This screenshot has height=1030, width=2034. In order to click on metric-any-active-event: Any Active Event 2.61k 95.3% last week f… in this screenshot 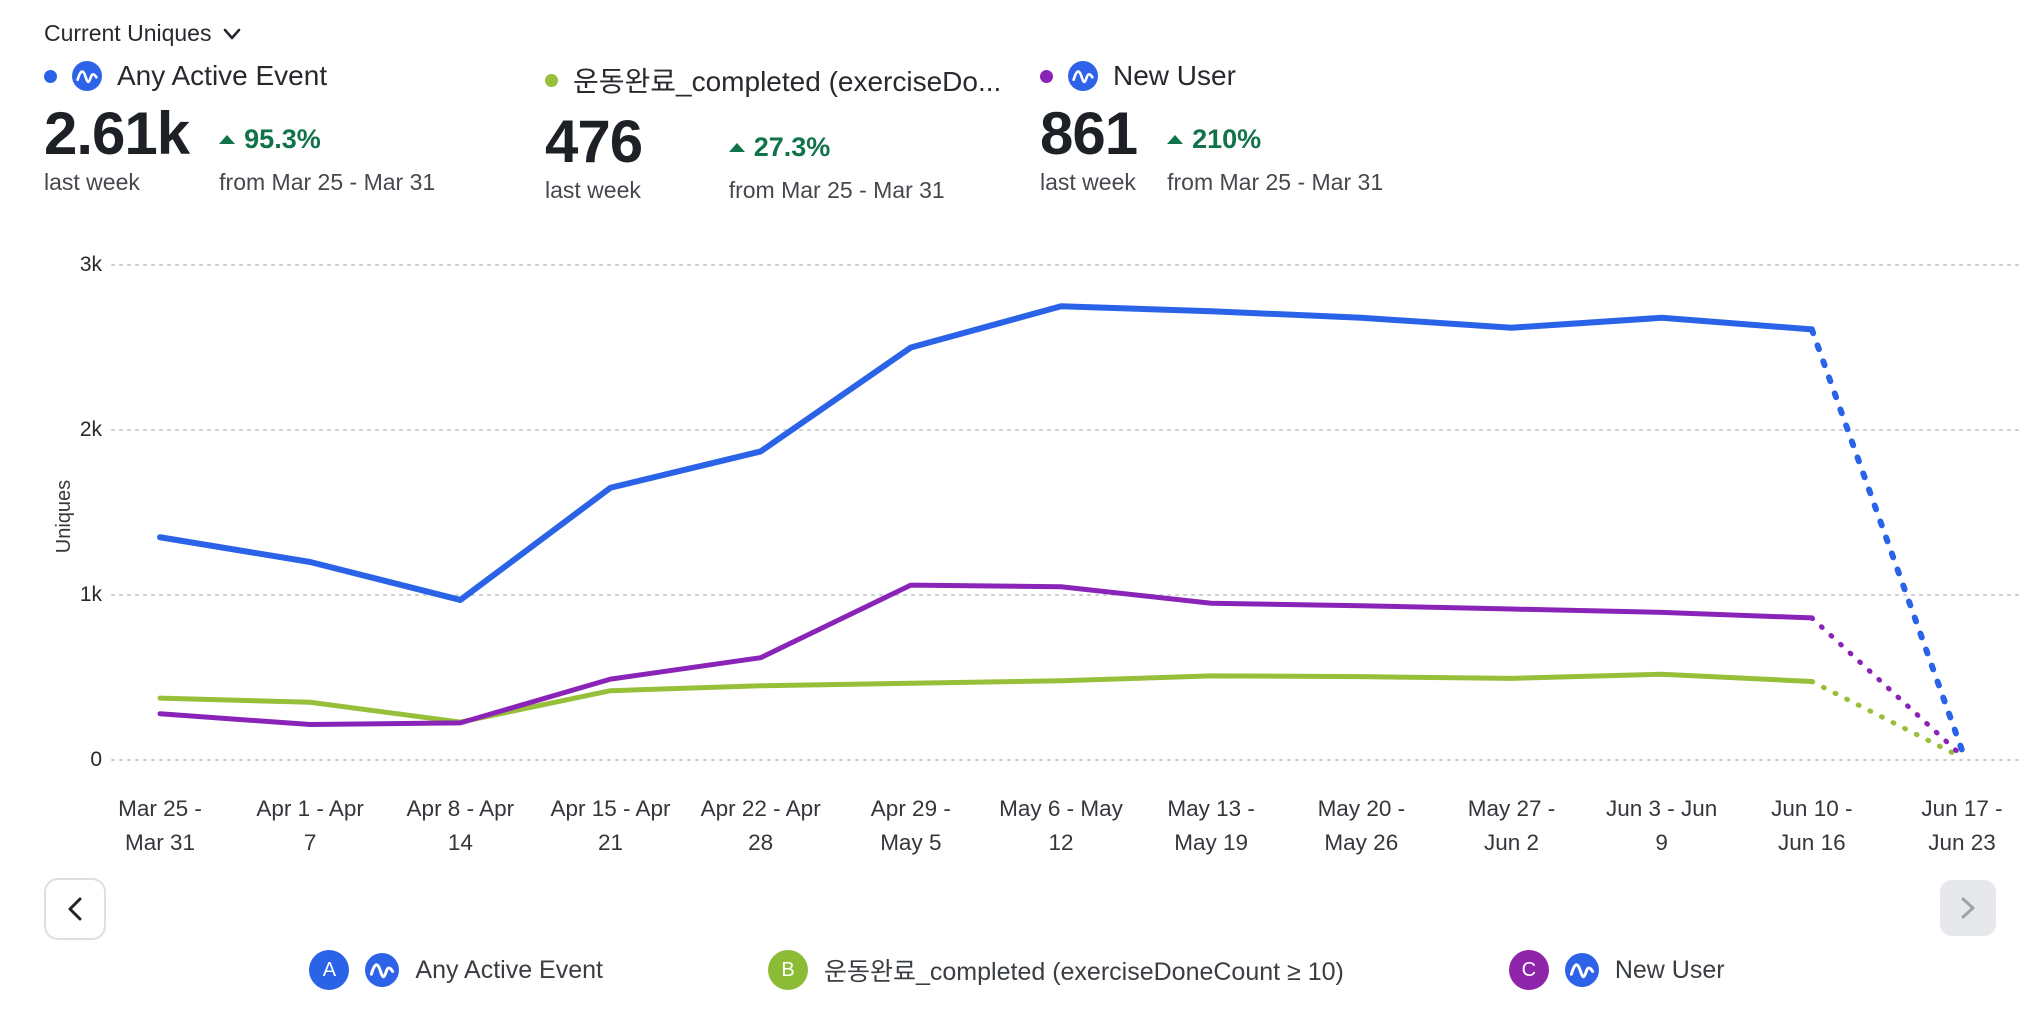, I will do `click(239, 128)`.